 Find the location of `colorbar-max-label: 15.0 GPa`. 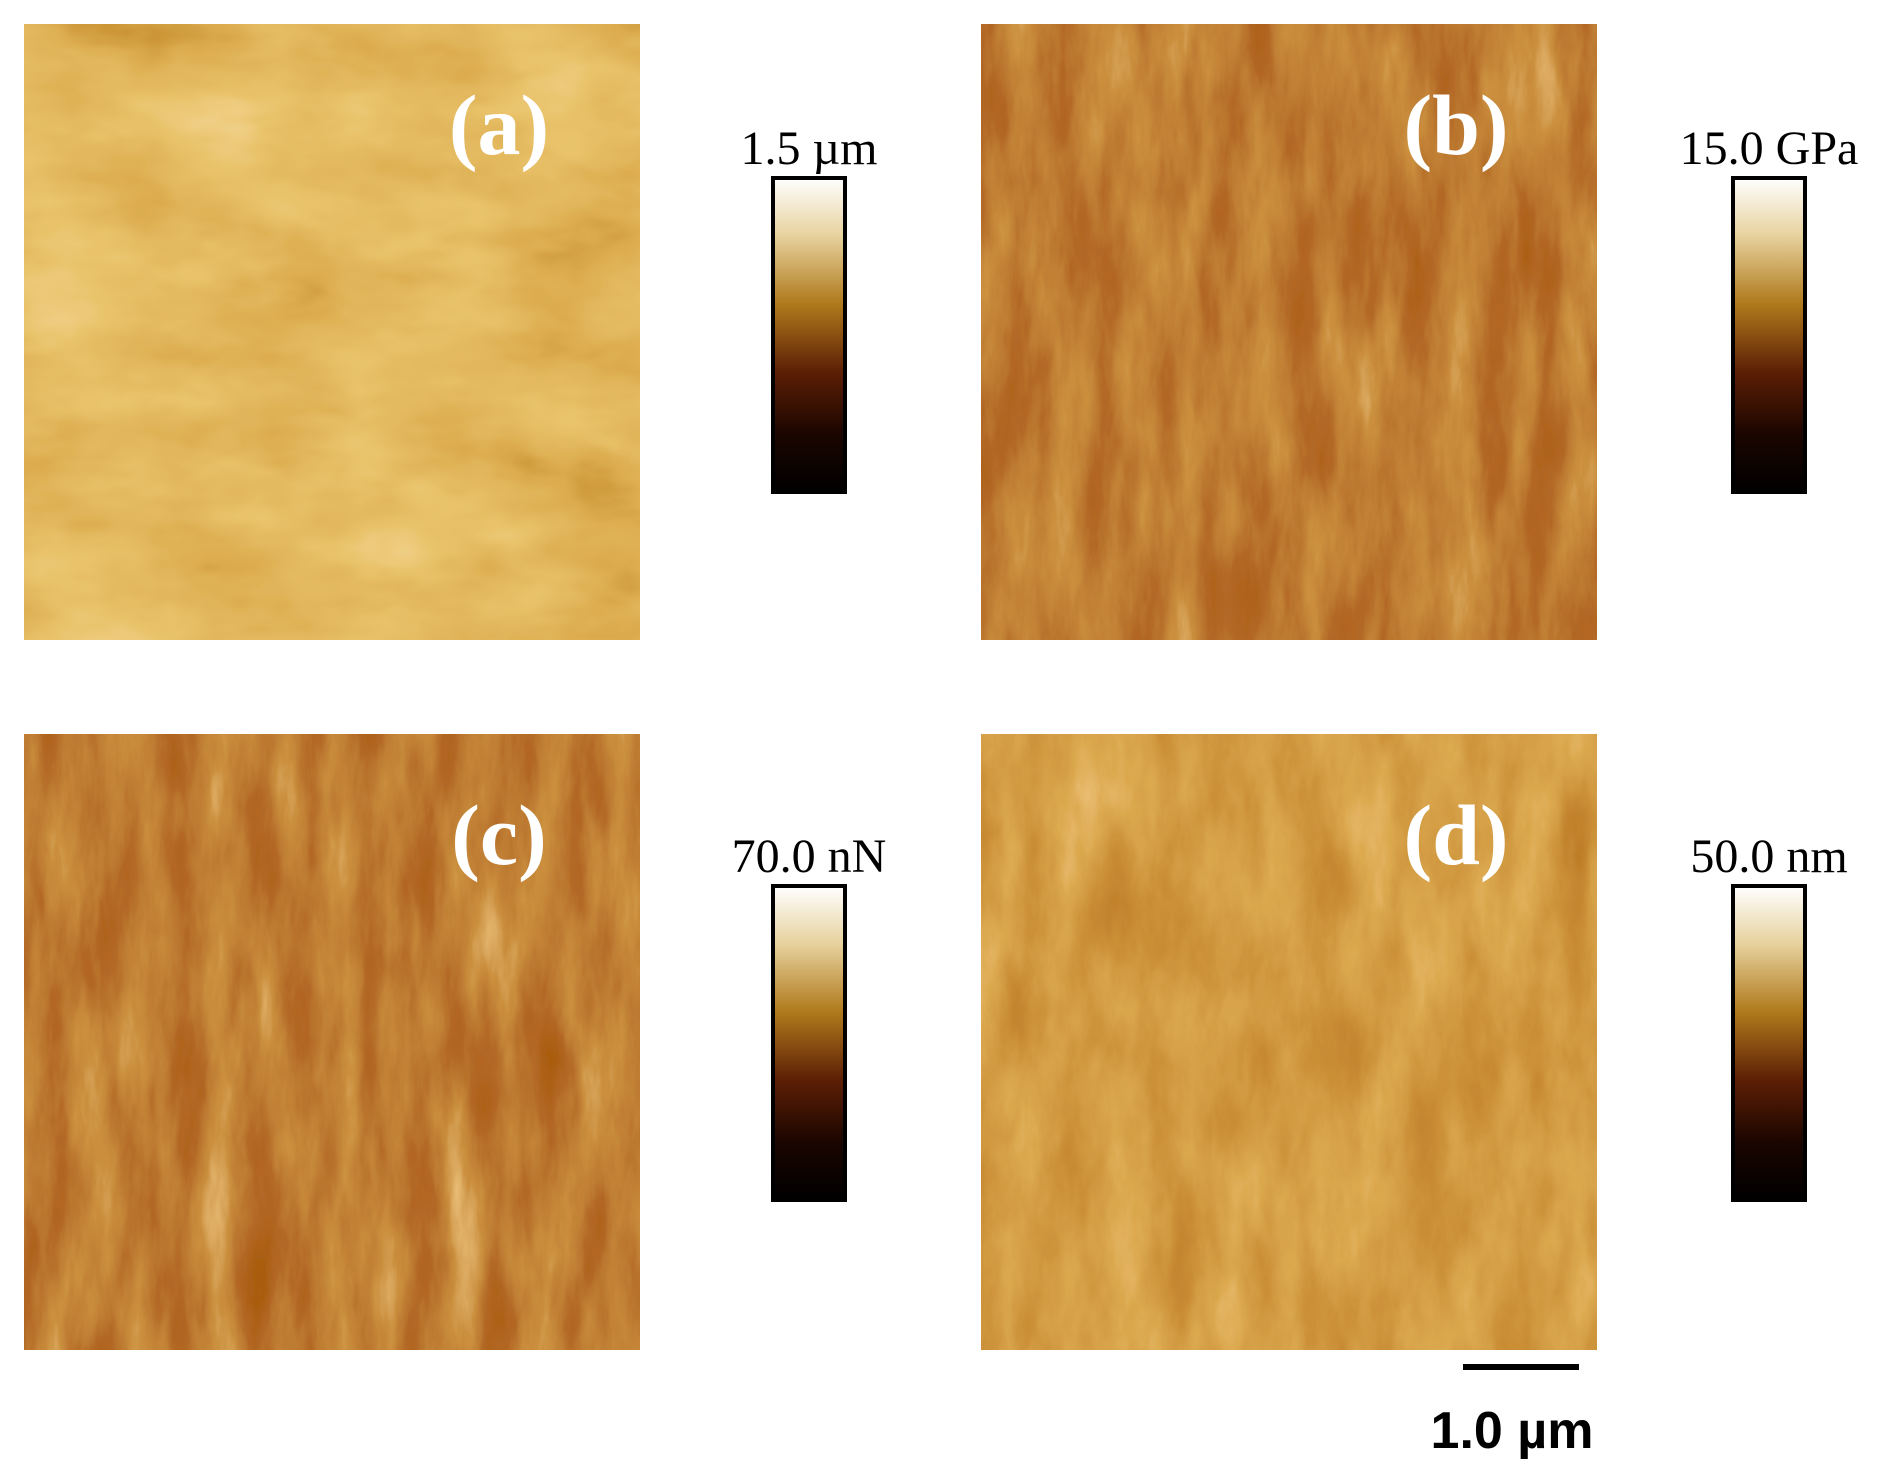

colorbar-max-label: 15.0 GPa is located at coordinates (1769, 148).